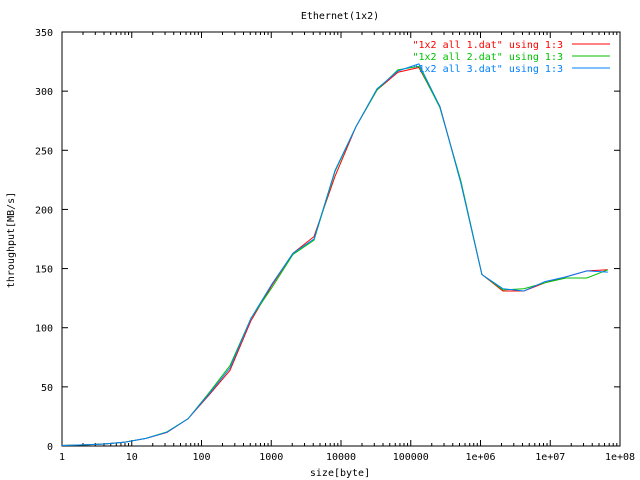 Image resolution: width=640 pixels, height=480 pixels. I want to click on x-tick-label: 100, so click(201, 457).